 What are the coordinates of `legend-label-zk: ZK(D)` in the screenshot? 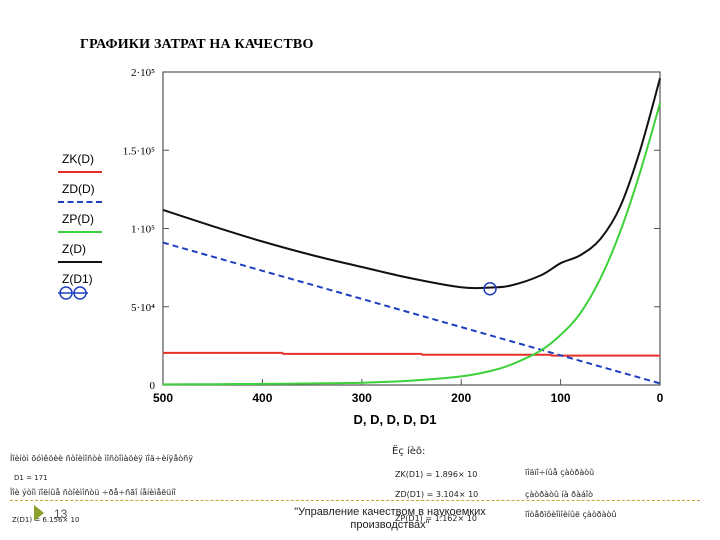 It's located at (78, 159).